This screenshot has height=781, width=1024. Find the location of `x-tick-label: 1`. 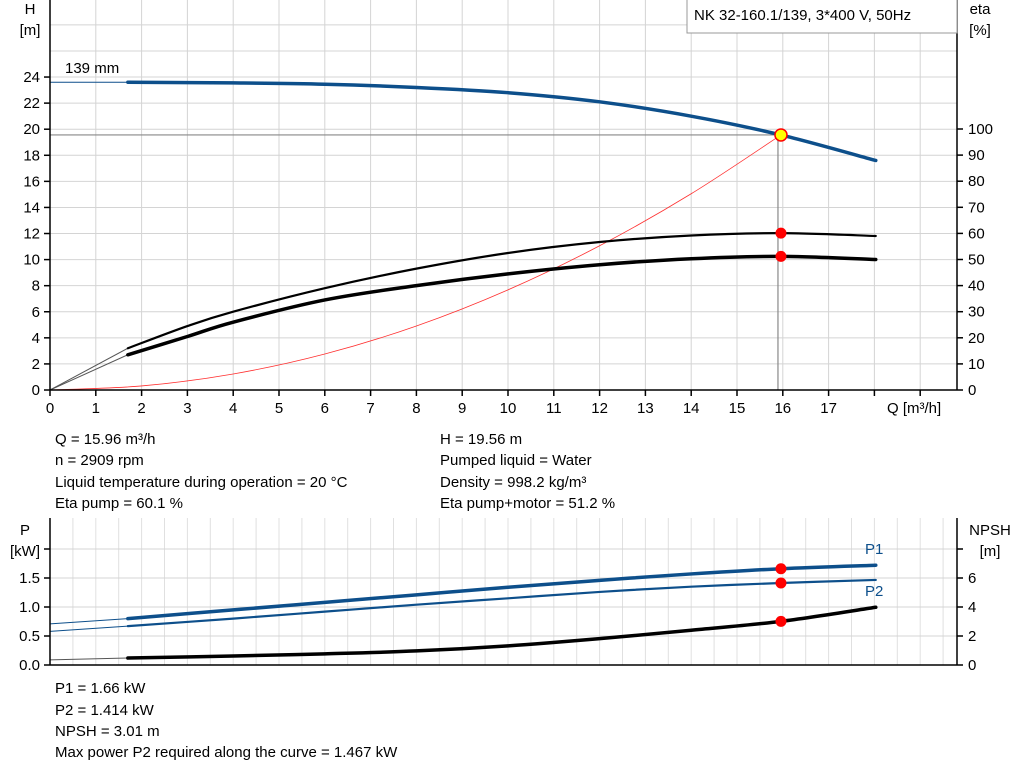

x-tick-label: 1 is located at coordinates (96, 408).